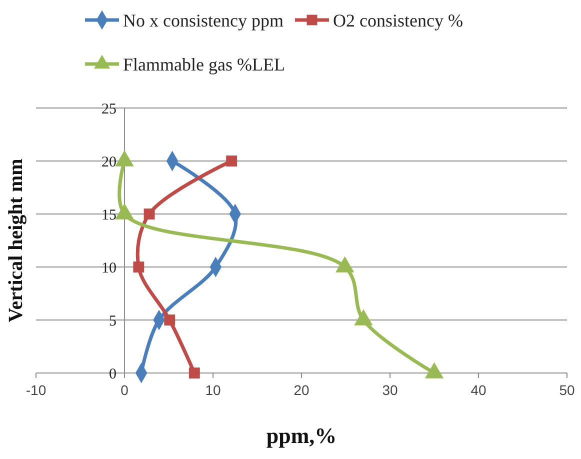 The image size is (581, 459). I want to click on y-tick-label: 20, so click(109, 162).